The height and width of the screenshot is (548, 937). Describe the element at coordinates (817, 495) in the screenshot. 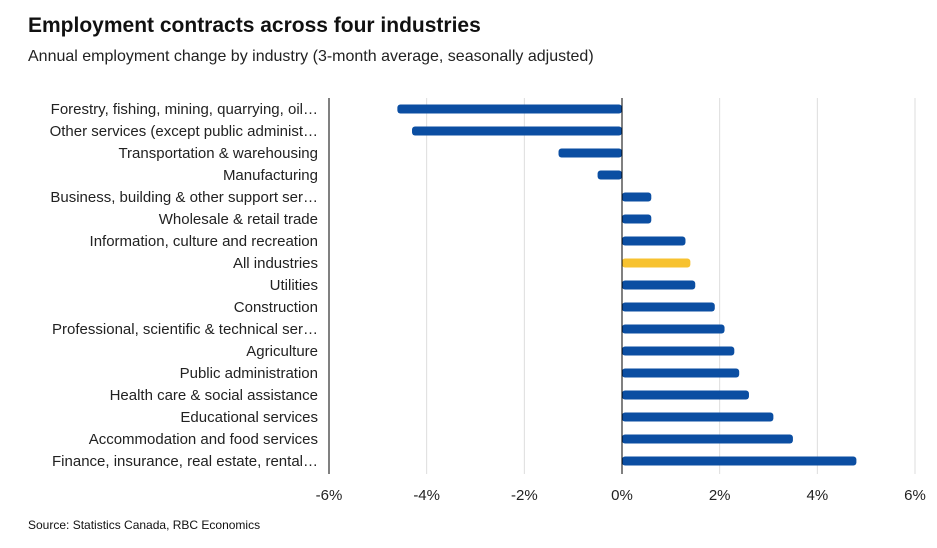

I see `x-tick-label-5: 4%` at that location.